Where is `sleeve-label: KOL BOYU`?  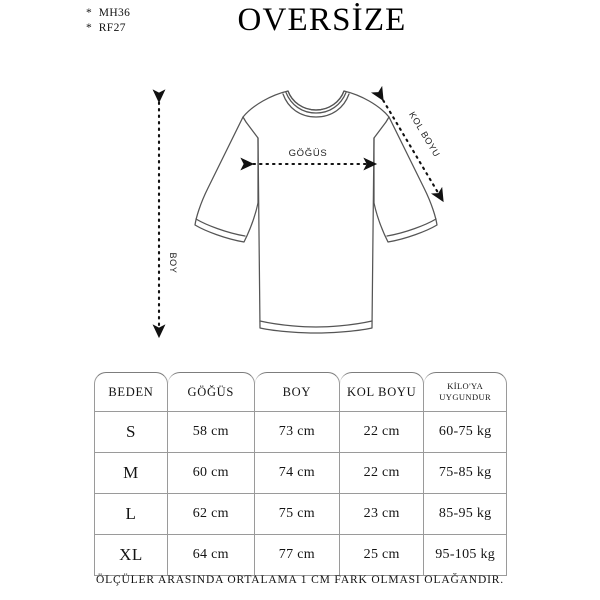
sleeve-label: KOL BOYU is located at coordinates (424, 134).